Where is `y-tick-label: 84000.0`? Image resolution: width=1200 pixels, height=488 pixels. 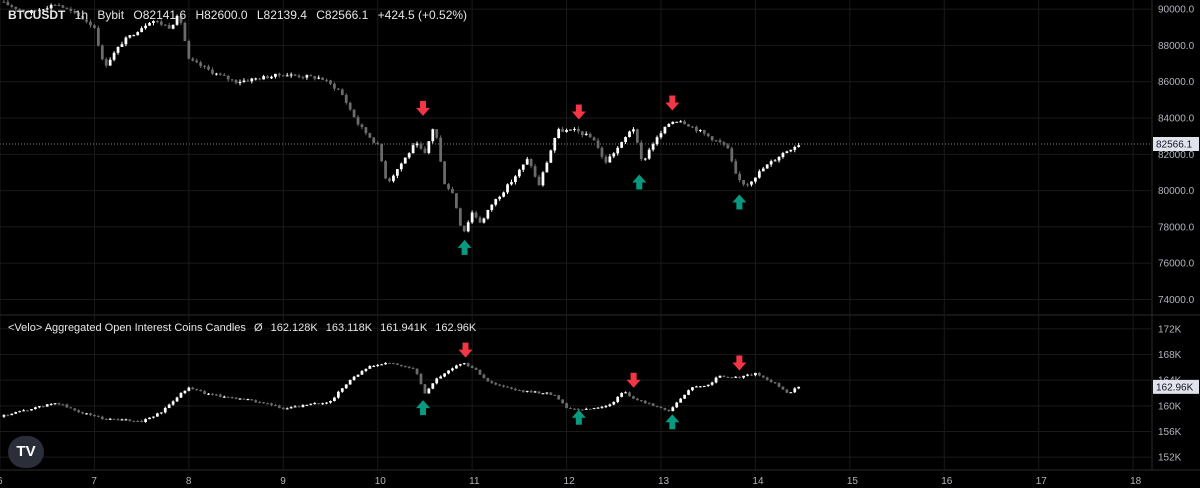
y-tick-label: 84000.0 is located at coordinates (1176, 118).